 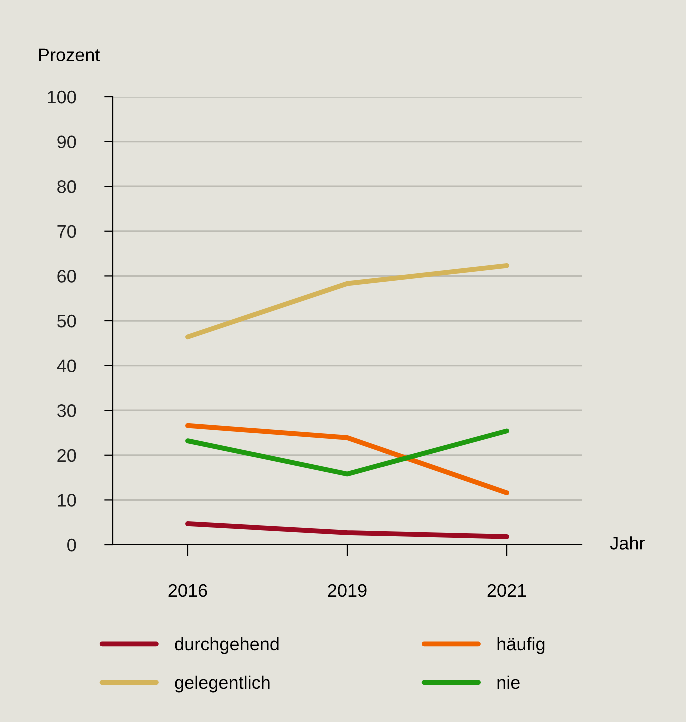 What do you see at coordinates (67, 142) in the screenshot?
I see `y-tick-label: 90` at bounding box center [67, 142].